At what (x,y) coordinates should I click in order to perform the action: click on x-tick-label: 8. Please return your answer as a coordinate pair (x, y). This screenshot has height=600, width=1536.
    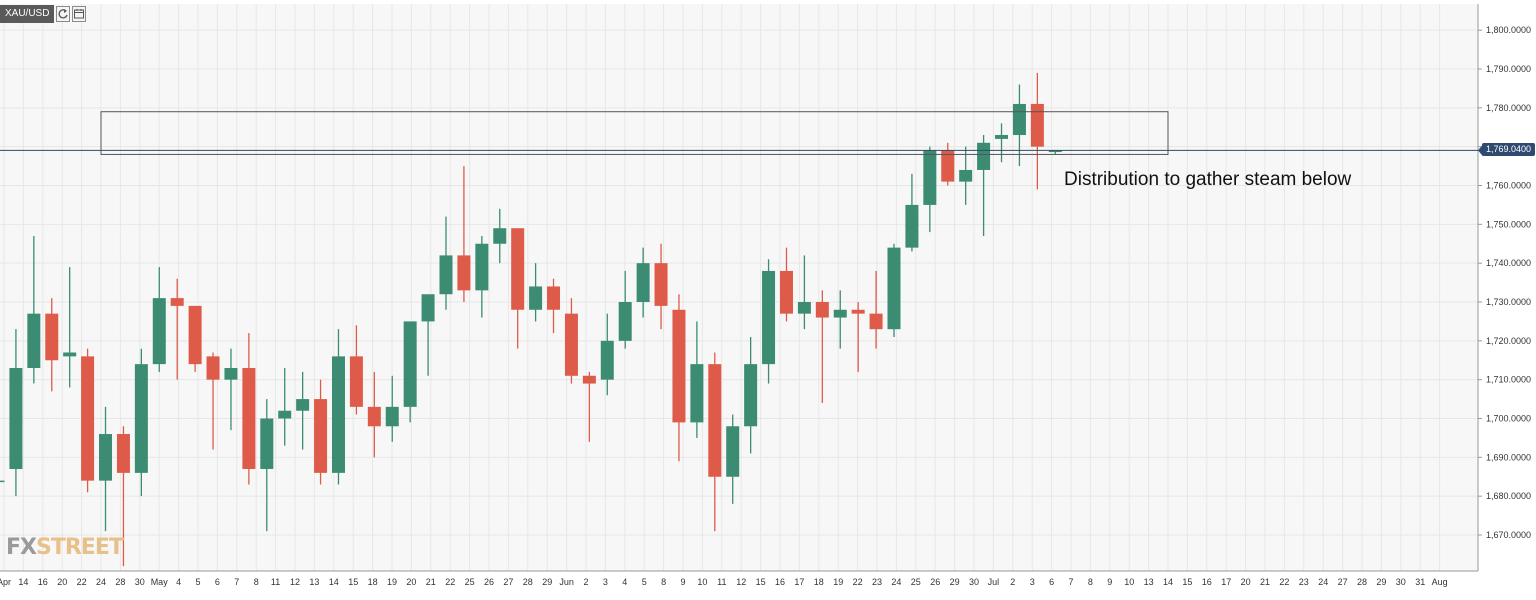
    Looking at the image, I should click on (256, 582).